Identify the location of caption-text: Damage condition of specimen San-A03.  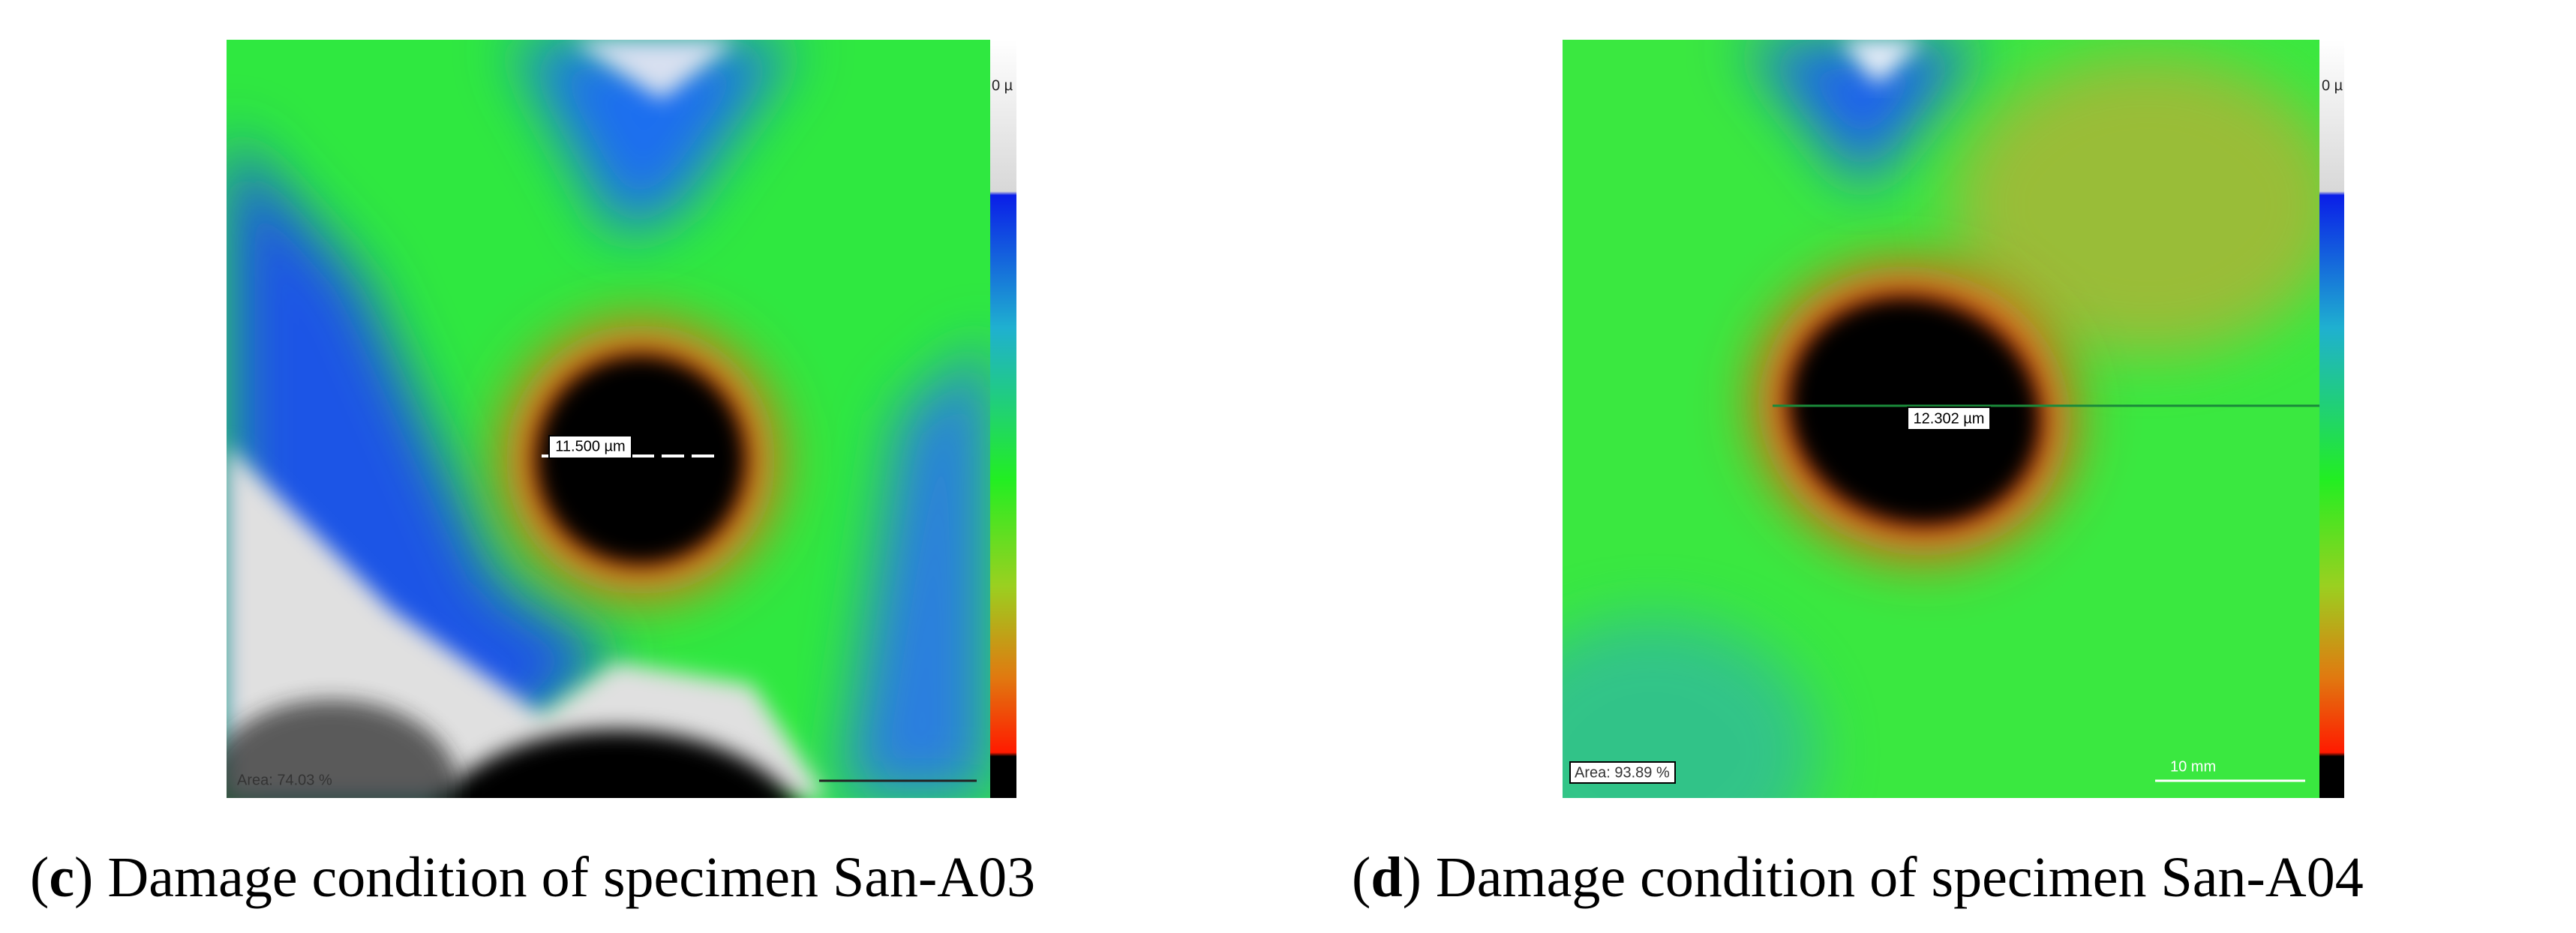
(564, 877).